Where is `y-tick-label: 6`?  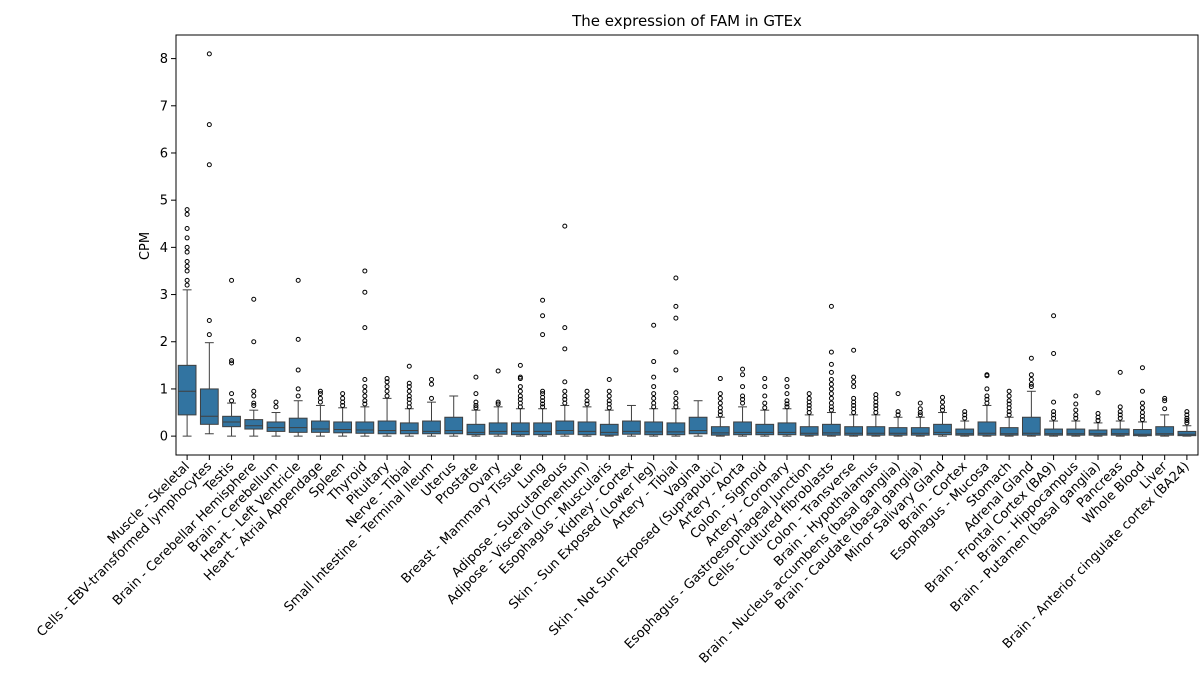
y-tick-label: 6 is located at coordinates (164, 153).